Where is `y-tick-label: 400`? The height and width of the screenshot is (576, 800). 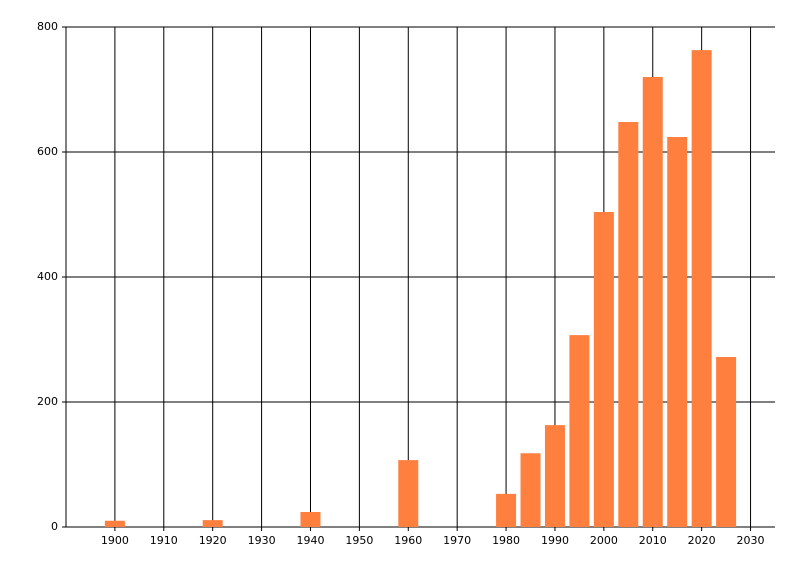
y-tick-label: 400 is located at coordinates (47, 276).